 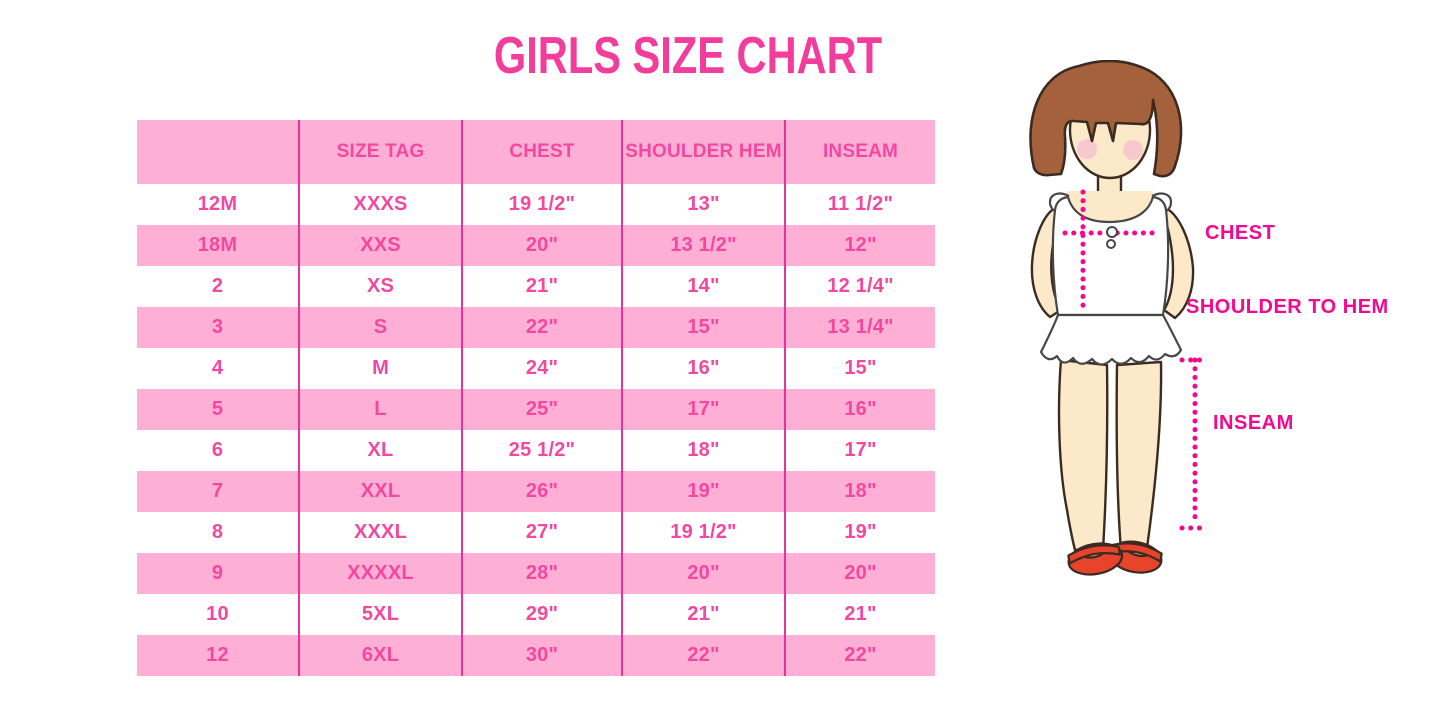 What do you see at coordinates (217, 327) in the screenshot?
I see `size-row-label: 3` at bounding box center [217, 327].